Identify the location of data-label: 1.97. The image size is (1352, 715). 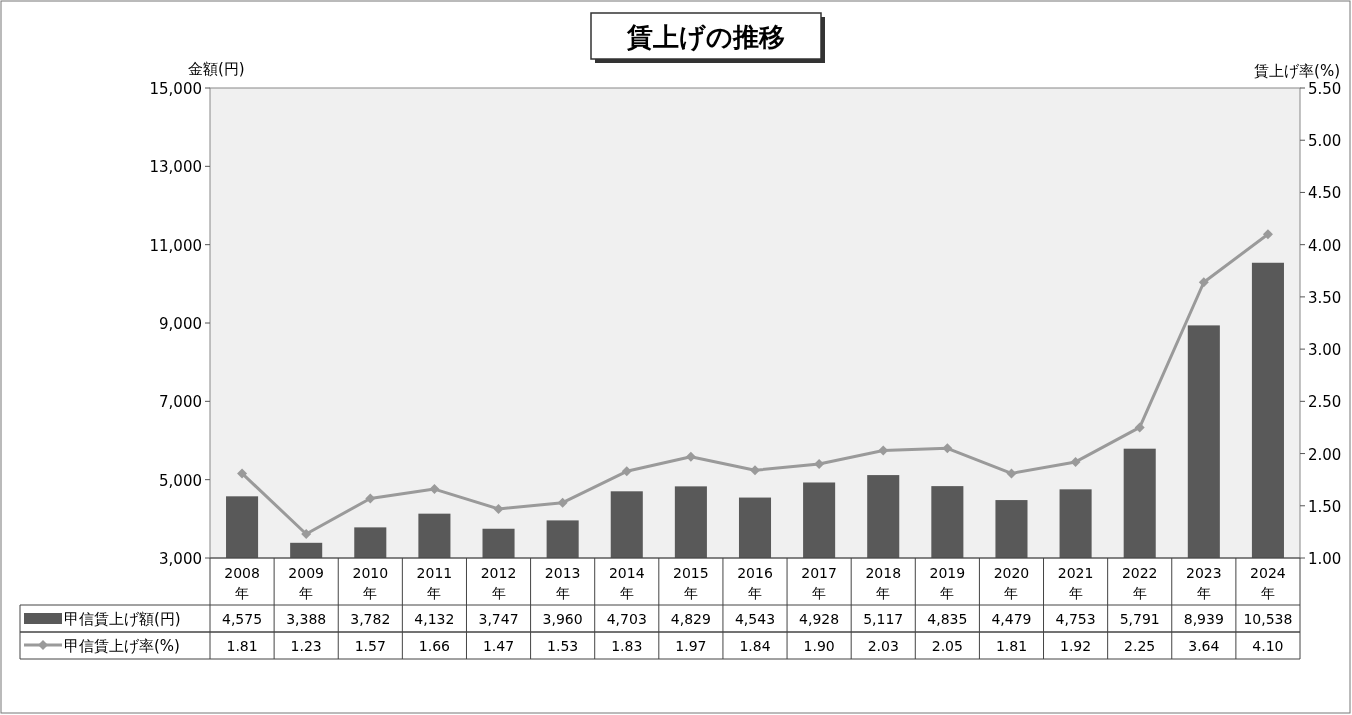
(691, 646).